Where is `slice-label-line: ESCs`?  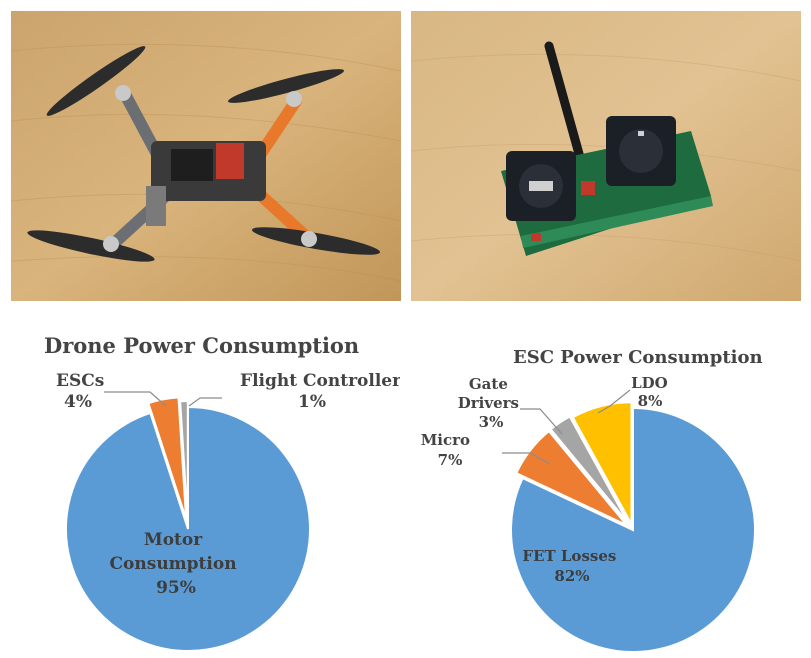 slice-label-line: ESCs is located at coordinates (80, 381).